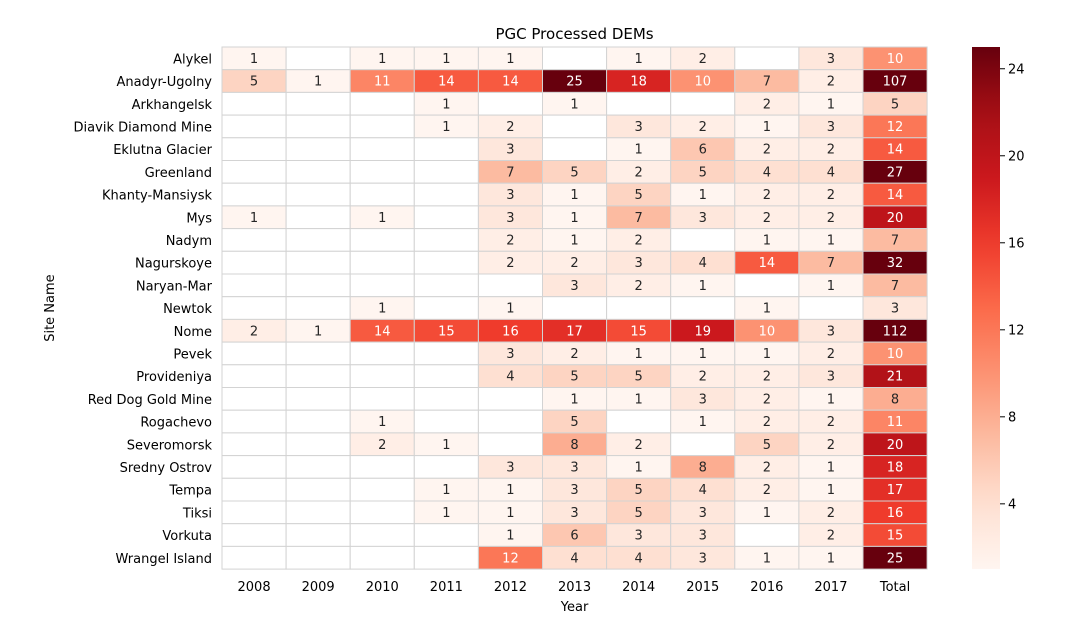 Image resolution: width=1066 pixels, height=636 pixels. What do you see at coordinates (895, 172) in the screenshot?
I see `cell-value-label: 27` at bounding box center [895, 172].